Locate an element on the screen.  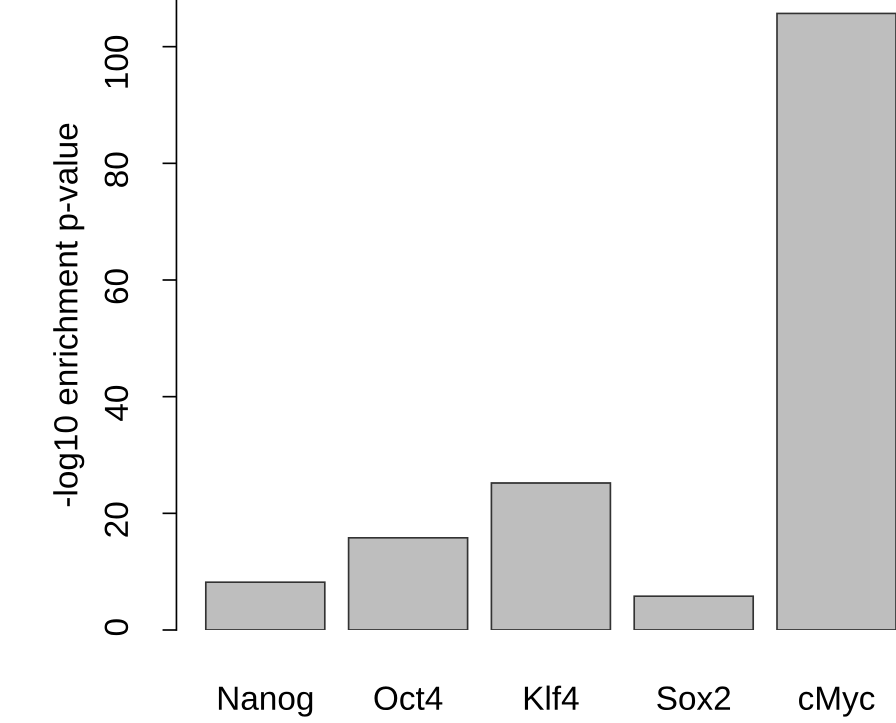
y-axis-title: -log10 enrichment p-value is located at coordinates (68, 315).